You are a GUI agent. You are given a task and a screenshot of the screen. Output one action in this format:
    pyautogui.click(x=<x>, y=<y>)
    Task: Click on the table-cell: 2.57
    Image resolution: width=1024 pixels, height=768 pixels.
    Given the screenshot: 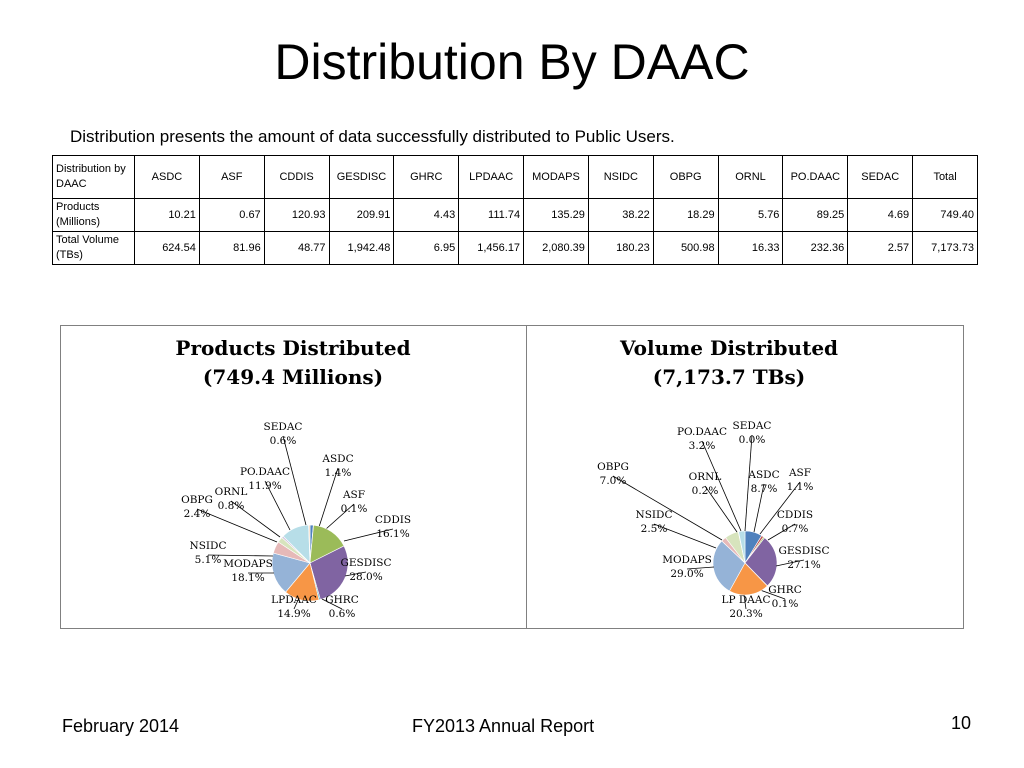 What is the action you would take?
    pyautogui.click(x=880, y=248)
    